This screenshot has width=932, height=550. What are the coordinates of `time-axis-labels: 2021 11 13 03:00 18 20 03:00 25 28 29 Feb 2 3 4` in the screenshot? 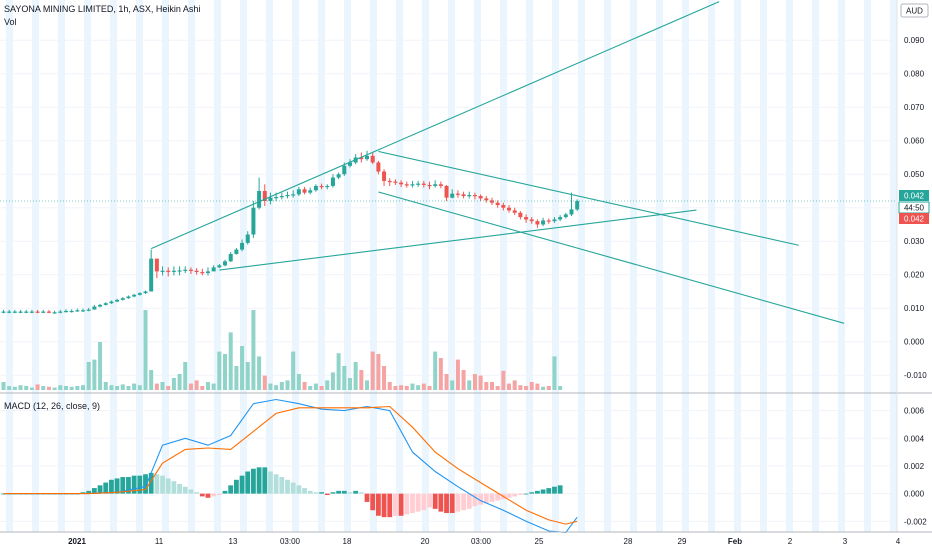 It's located at (484, 541).